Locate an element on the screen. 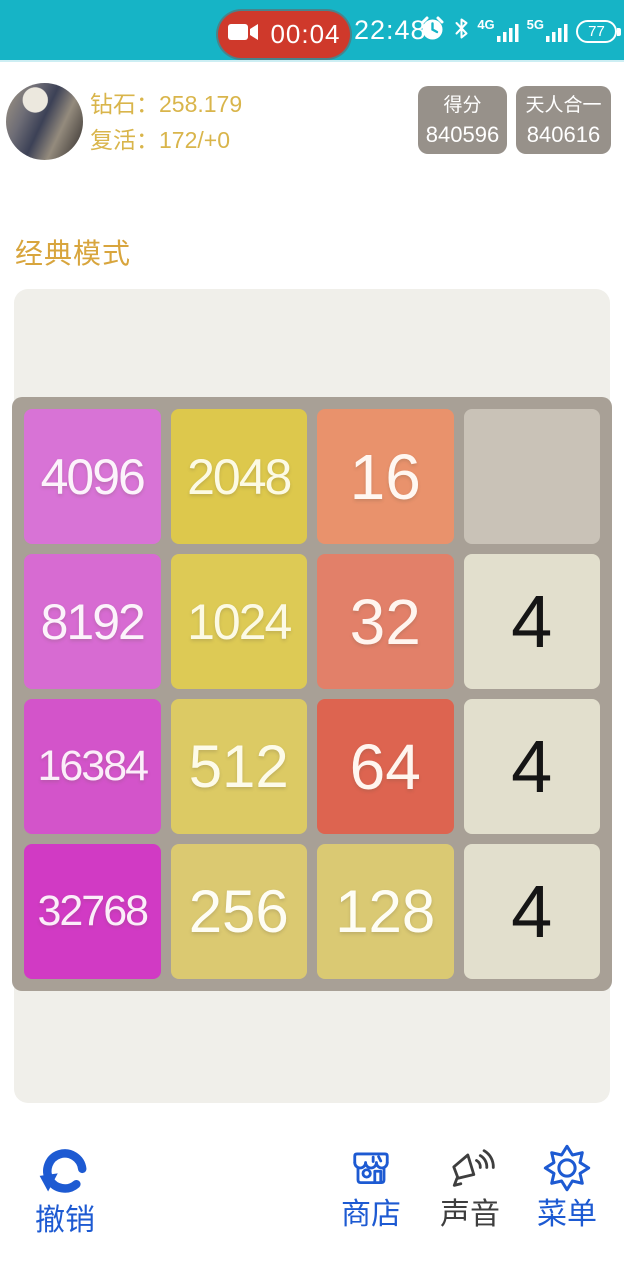 This screenshot has width=624, height=1288. tile-r1c0: 8192 is located at coordinates (92, 621).